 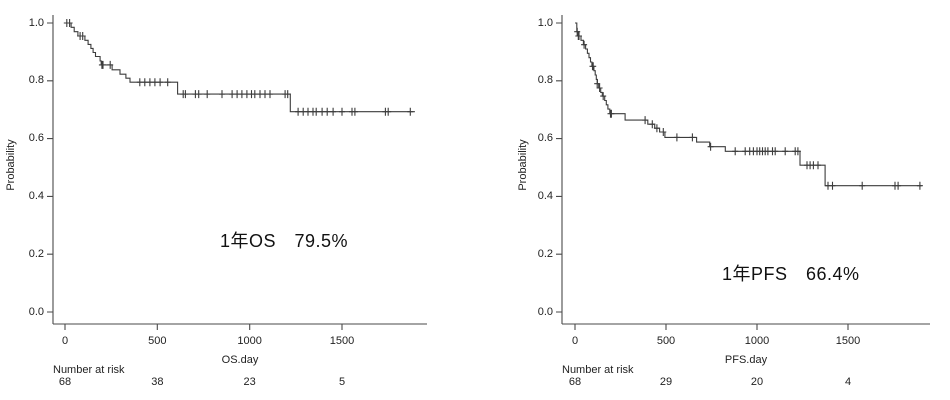 What do you see at coordinates (11, 165) in the screenshot?
I see `os-y-axis-title: Probability` at bounding box center [11, 165].